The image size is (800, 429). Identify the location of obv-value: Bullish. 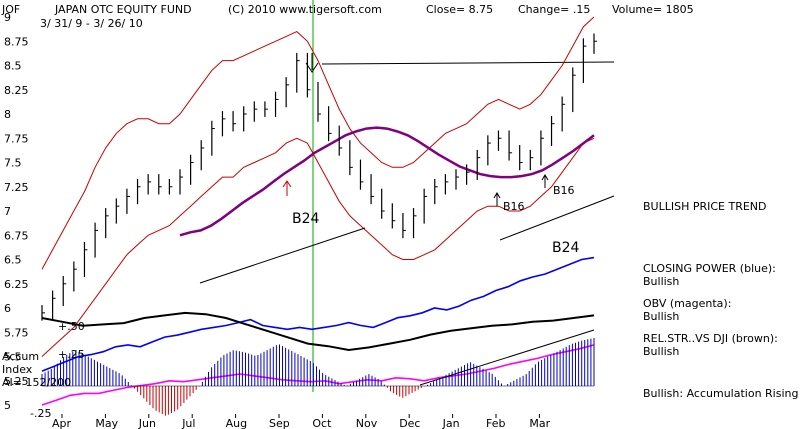
(661, 316).